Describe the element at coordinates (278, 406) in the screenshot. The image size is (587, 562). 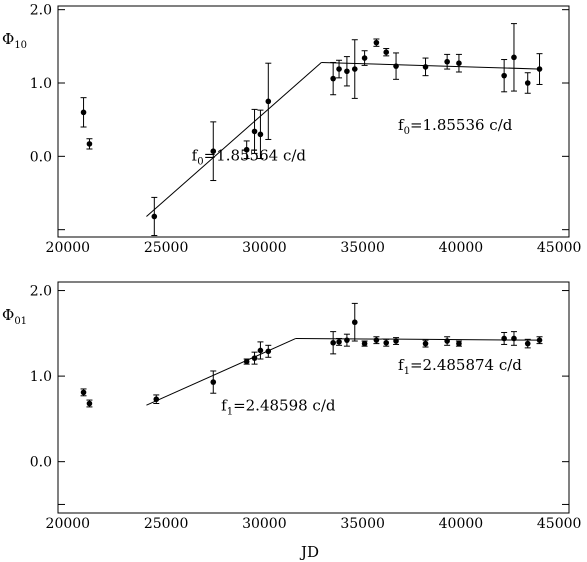
I see `frequency-annotation: f1=2.48598 c/d` at that location.